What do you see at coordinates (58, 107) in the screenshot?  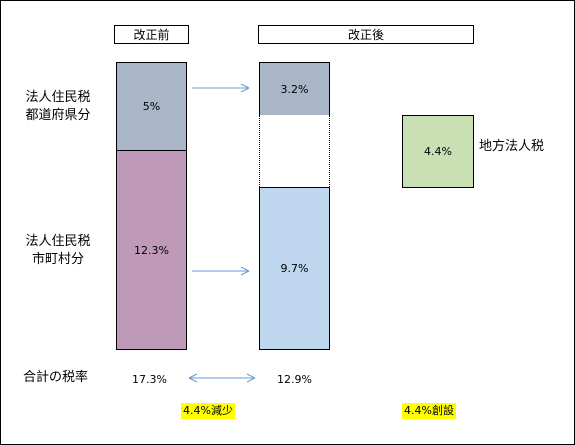 I see `row-label-prefecture: 法人住民税 都道府県分` at bounding box center [58, 107].